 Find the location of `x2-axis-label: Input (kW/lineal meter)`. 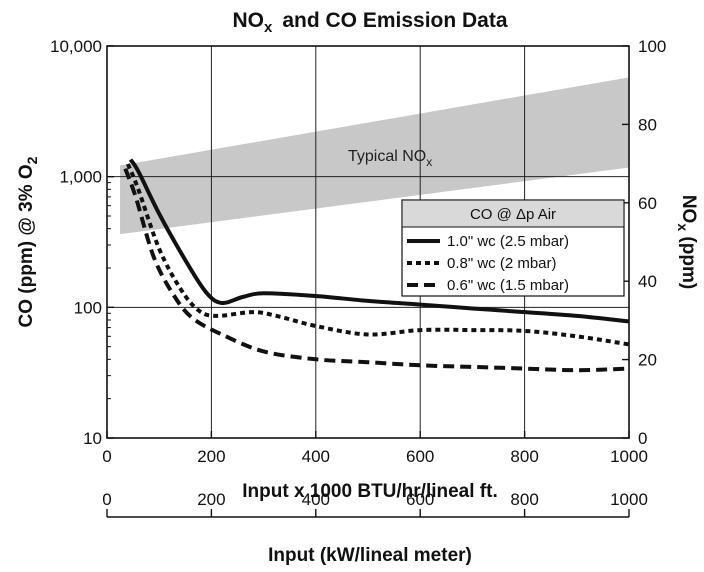

x2-axis-label: Input (kW/lineal meter) is located at coordinates (370, 555).